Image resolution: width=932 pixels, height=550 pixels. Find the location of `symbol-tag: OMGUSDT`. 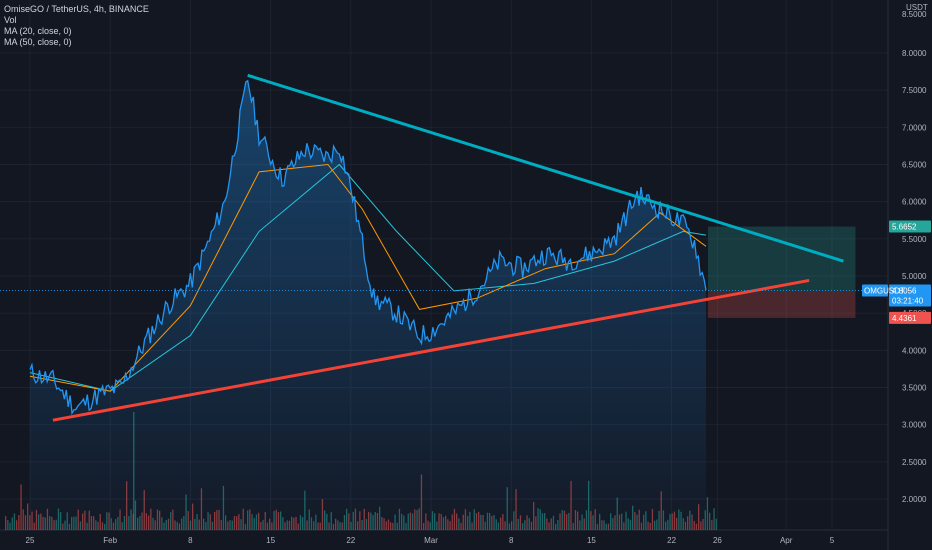

symbol-tag: OMGUSDT is located at coordinates (884, 290).